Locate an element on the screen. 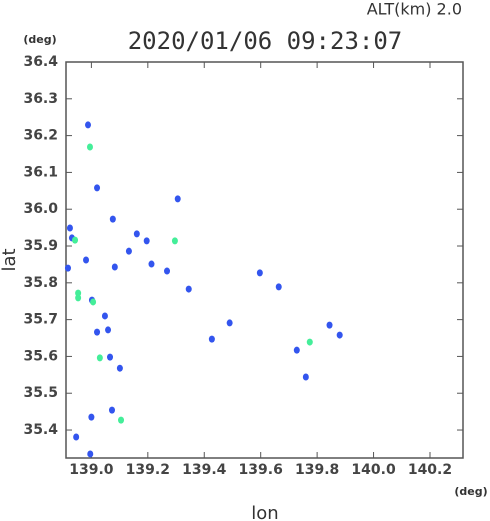  y-tick-label: 35.9 is located at coordinates (40, 246).